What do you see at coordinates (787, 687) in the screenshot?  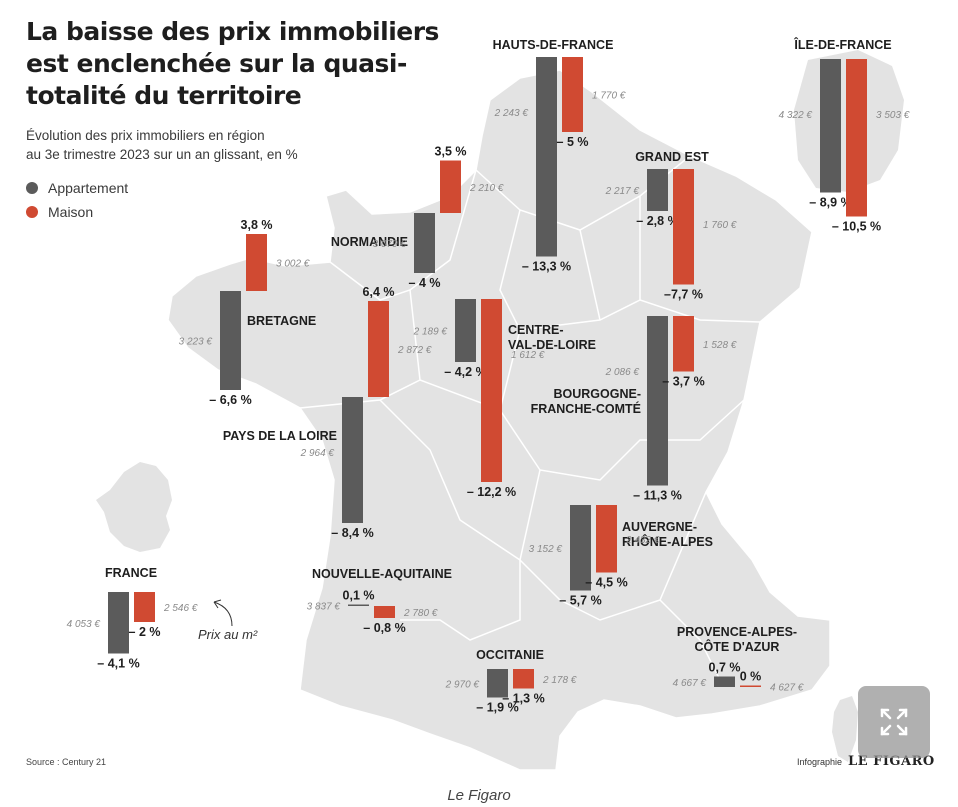 I see `house-price-provence-alpes-c-te-d-azur: 4 627 €` at bounding box center [787, 687].